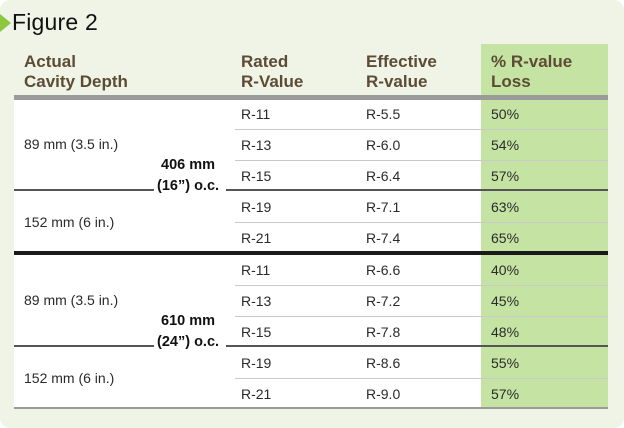 The width and height of the screenshot is (624, 428). Describe the element at coordinates (505, 207) in the screenshot. I see `r-value-loss-cell: 63%` at that location.